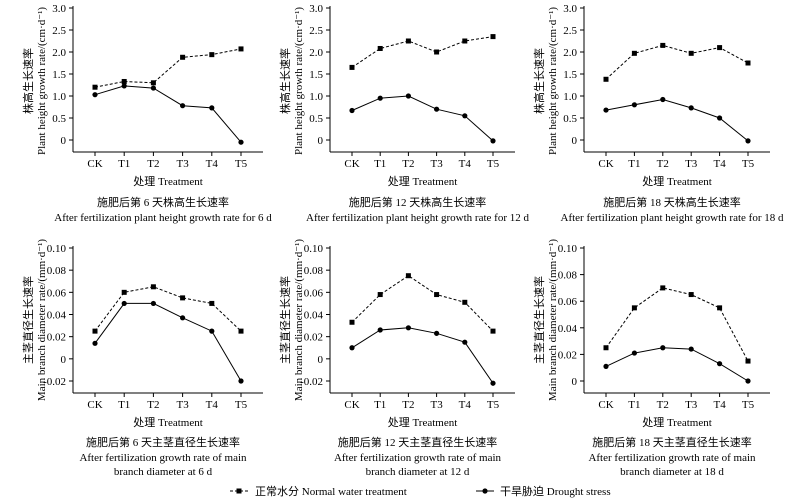 The width and height of the screenshot is (800, 502). I want to click on y-tick-label: 0.02, so click(567, 355).